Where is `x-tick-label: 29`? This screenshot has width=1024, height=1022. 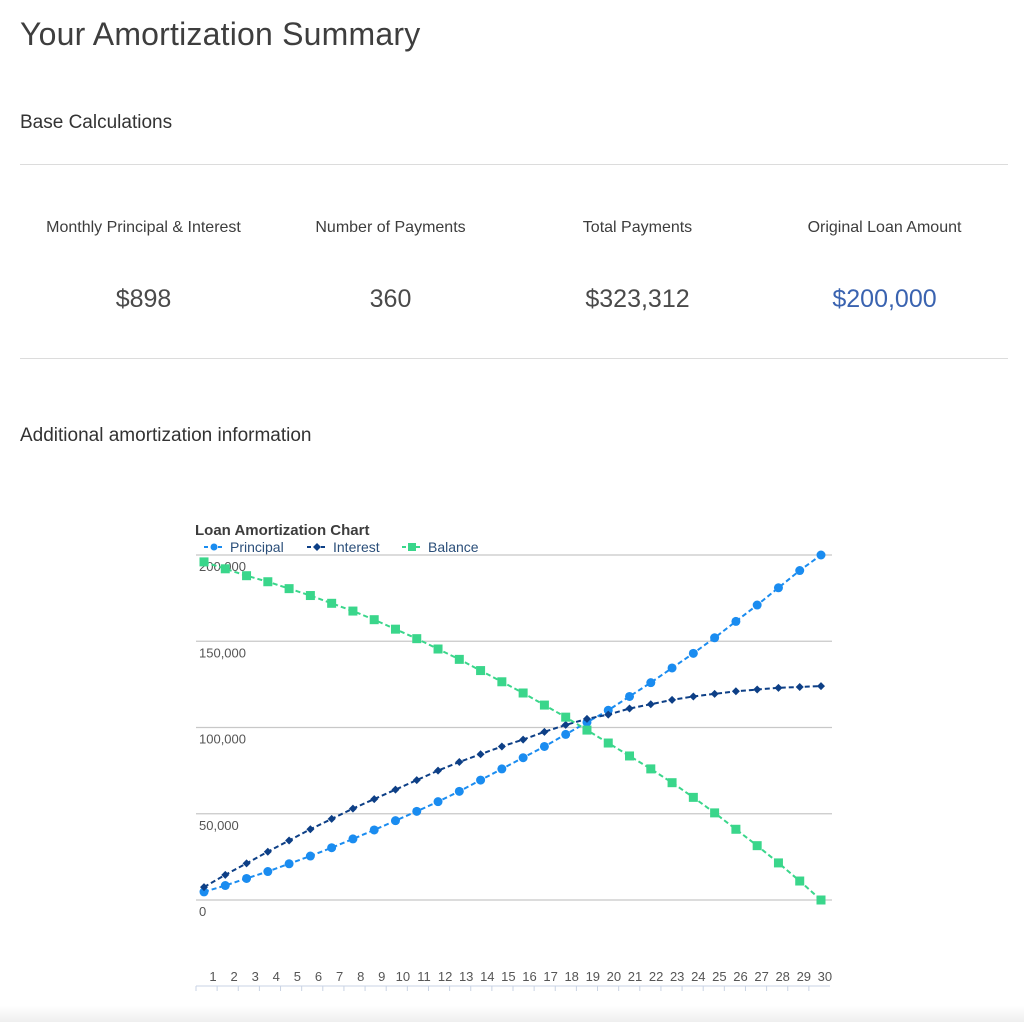
x-tick-label: 29 is located at coordinates (804, 976).